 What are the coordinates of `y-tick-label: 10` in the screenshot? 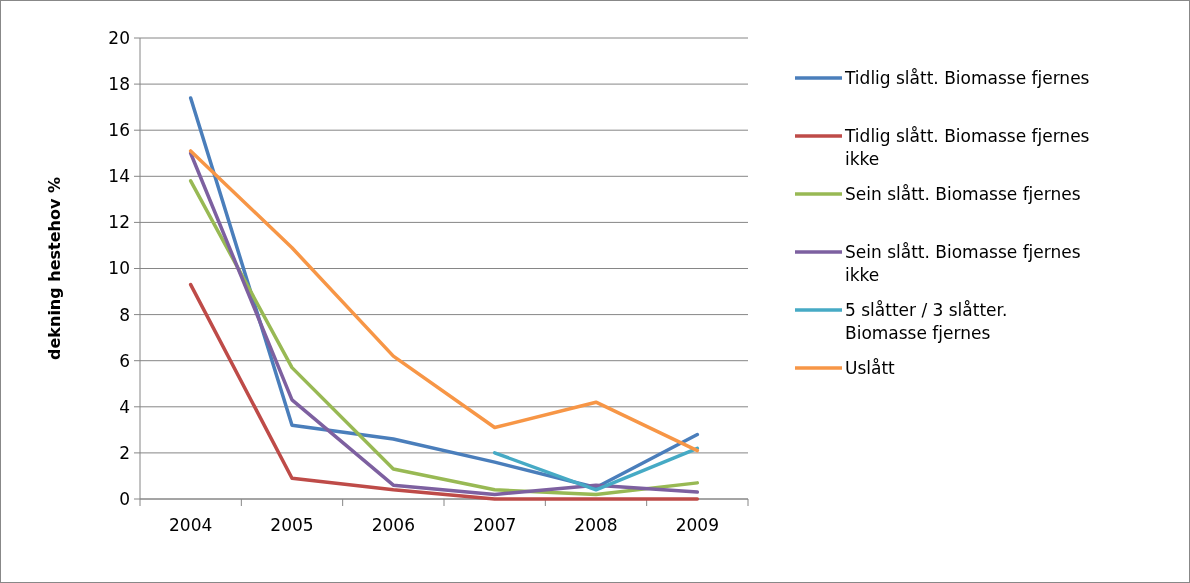 It's located at (119, 268).